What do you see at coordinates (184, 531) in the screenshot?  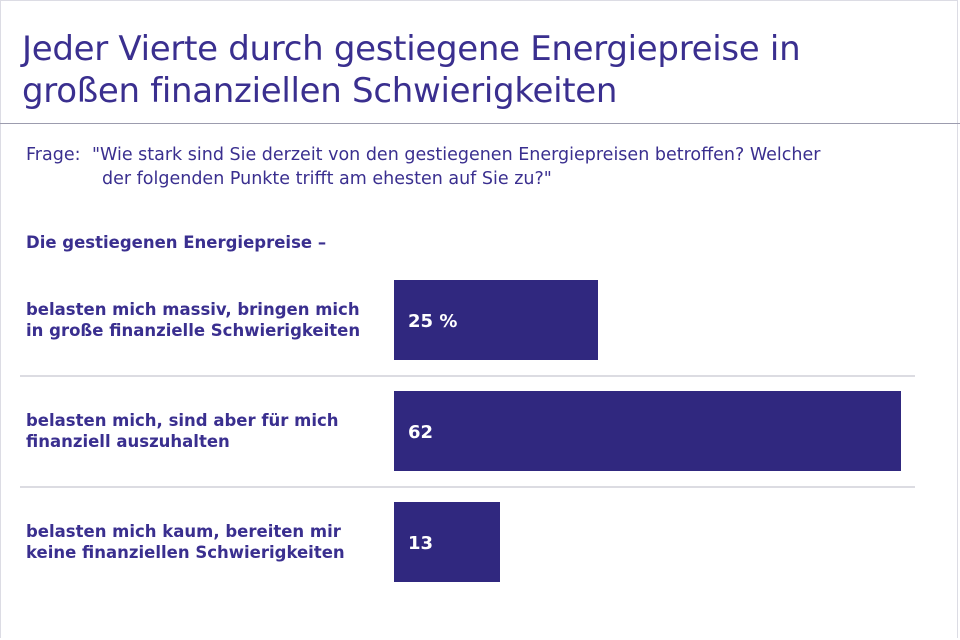 I see `category-label: belasten mich kaum, bereiten mir` at bounding box center [184, 531].